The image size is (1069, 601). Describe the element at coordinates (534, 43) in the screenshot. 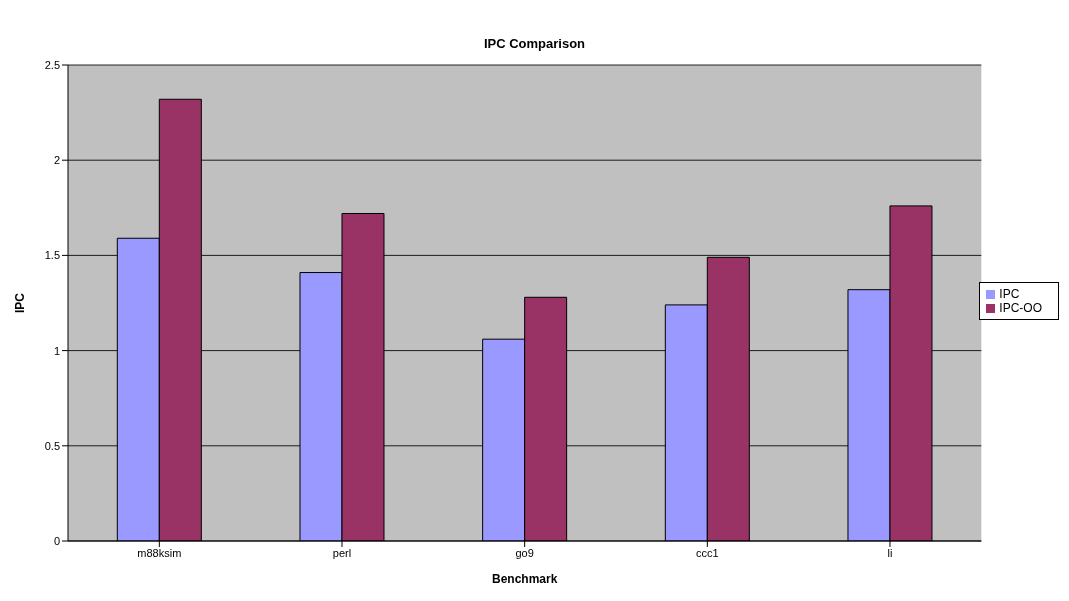

I see `chart-title: IPC Comparison` at that location.